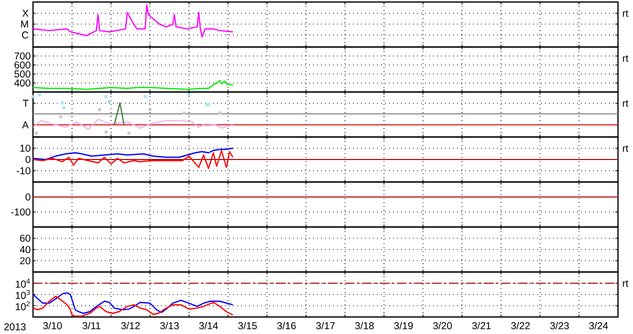  Describe the element at coordinates (52, 326) in the screenshot. I see `x-tick-label: 3/10` at that location.